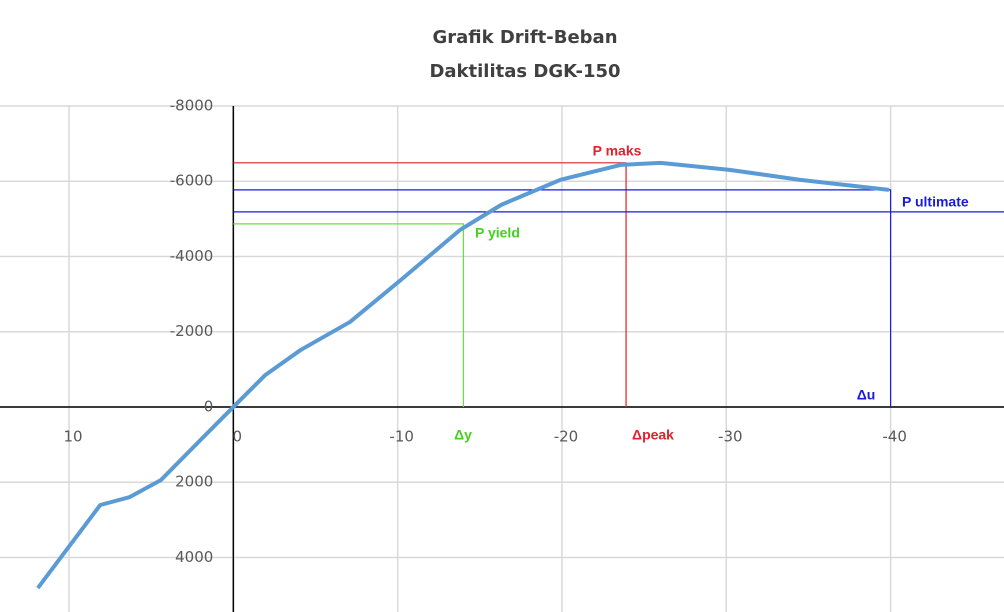  I want to click on x-tick-label: -20, so click(566, 436).